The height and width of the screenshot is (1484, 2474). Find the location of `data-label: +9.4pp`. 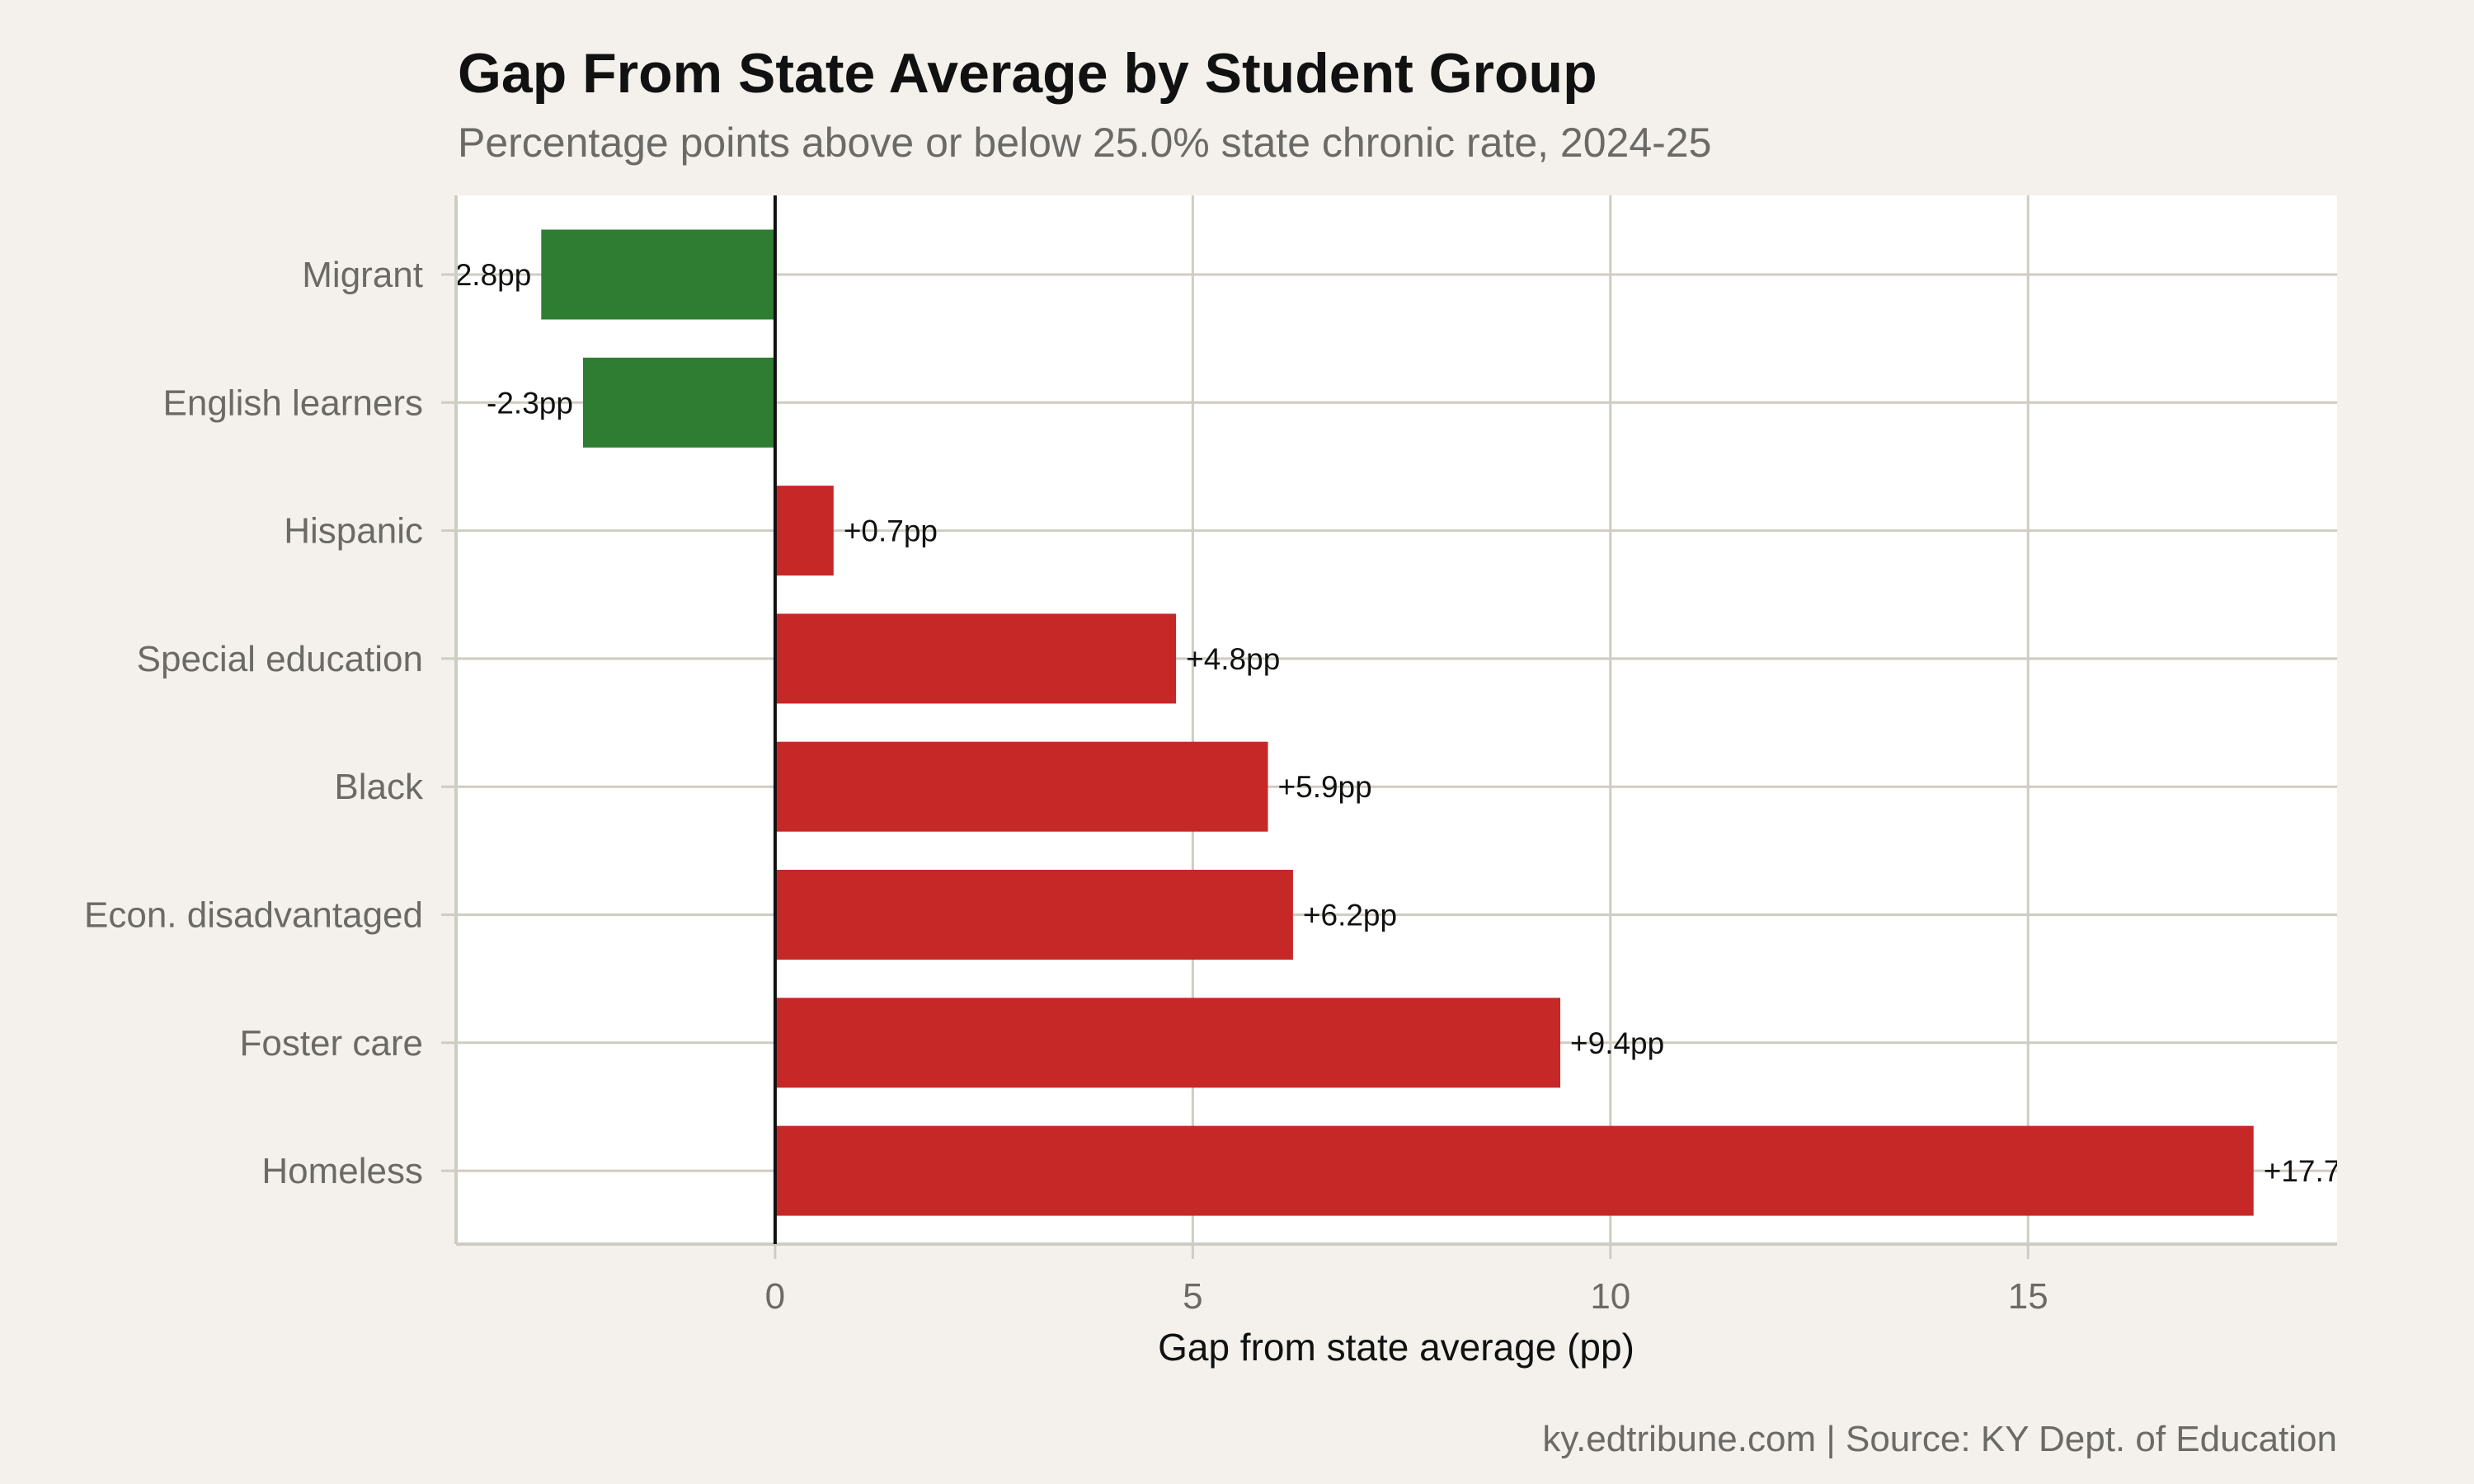

data-label: +9.4pp is located at coordinates (1617, 1043).